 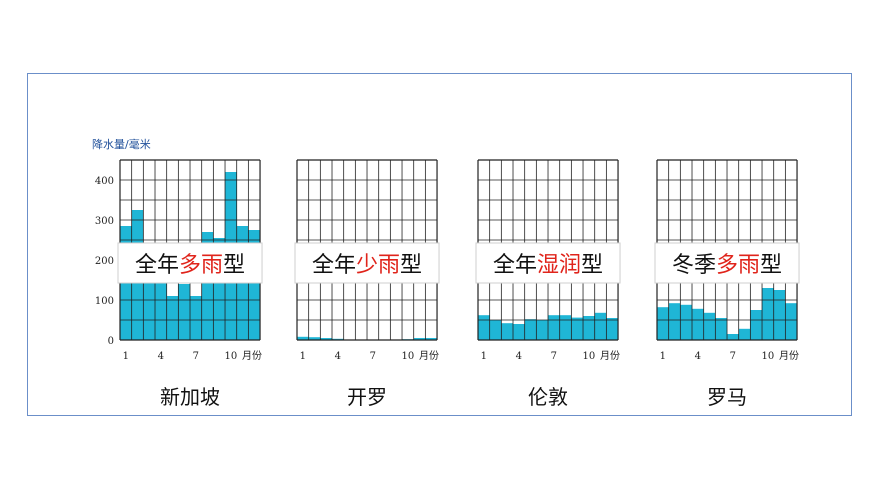 What do you see at coordinates (172, 318) in the screenshot?
I see `bar-新加坡-5` at bounding box center [172, 318].